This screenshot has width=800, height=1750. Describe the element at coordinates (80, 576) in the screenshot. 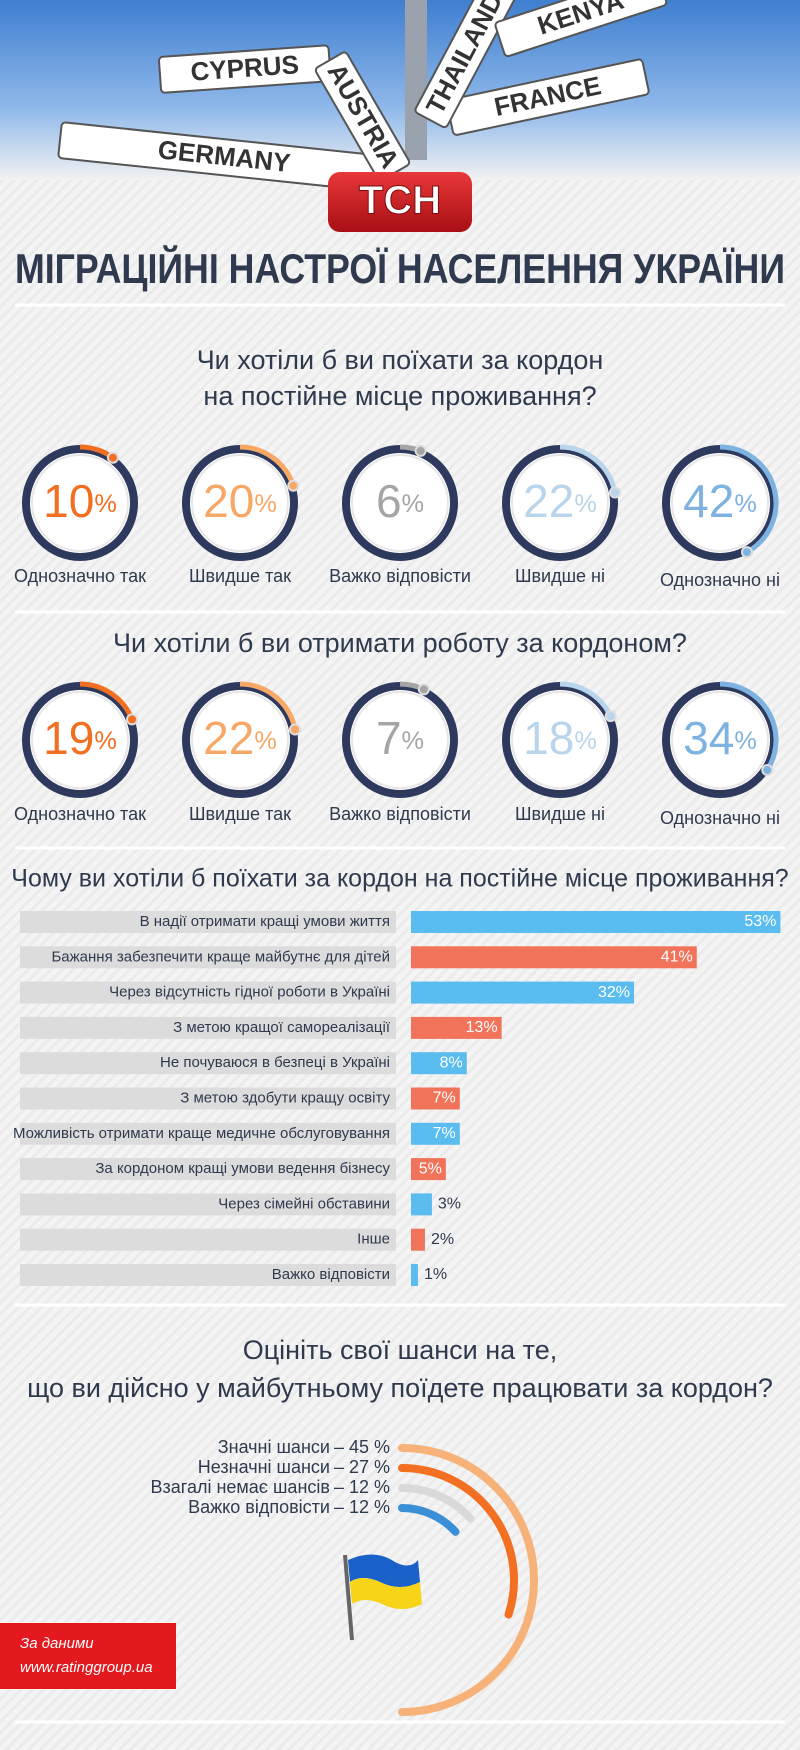

I see `category-label: Однозначно так` at that location.